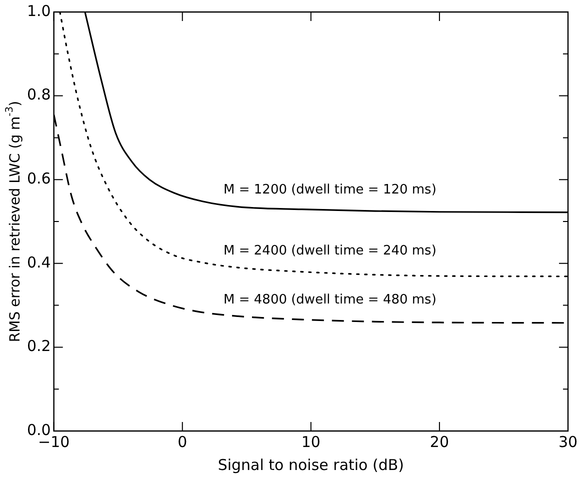 This screenshot has width=582, height=477. Describe the element at coordinates (38, 262) in the screenshot. I see `y-tick-label: 0.4` at that location.